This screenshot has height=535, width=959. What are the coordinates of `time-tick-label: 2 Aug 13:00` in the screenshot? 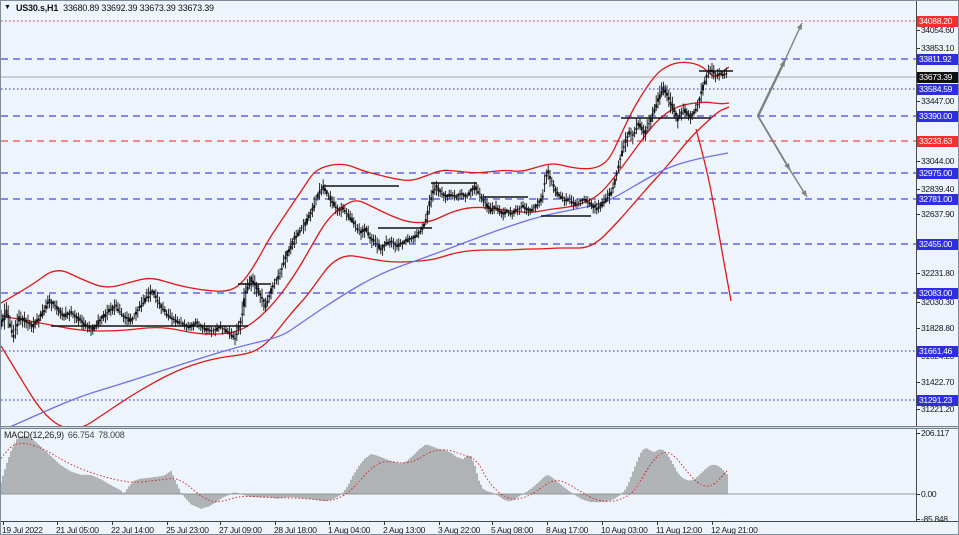 It's located at (404, 530).